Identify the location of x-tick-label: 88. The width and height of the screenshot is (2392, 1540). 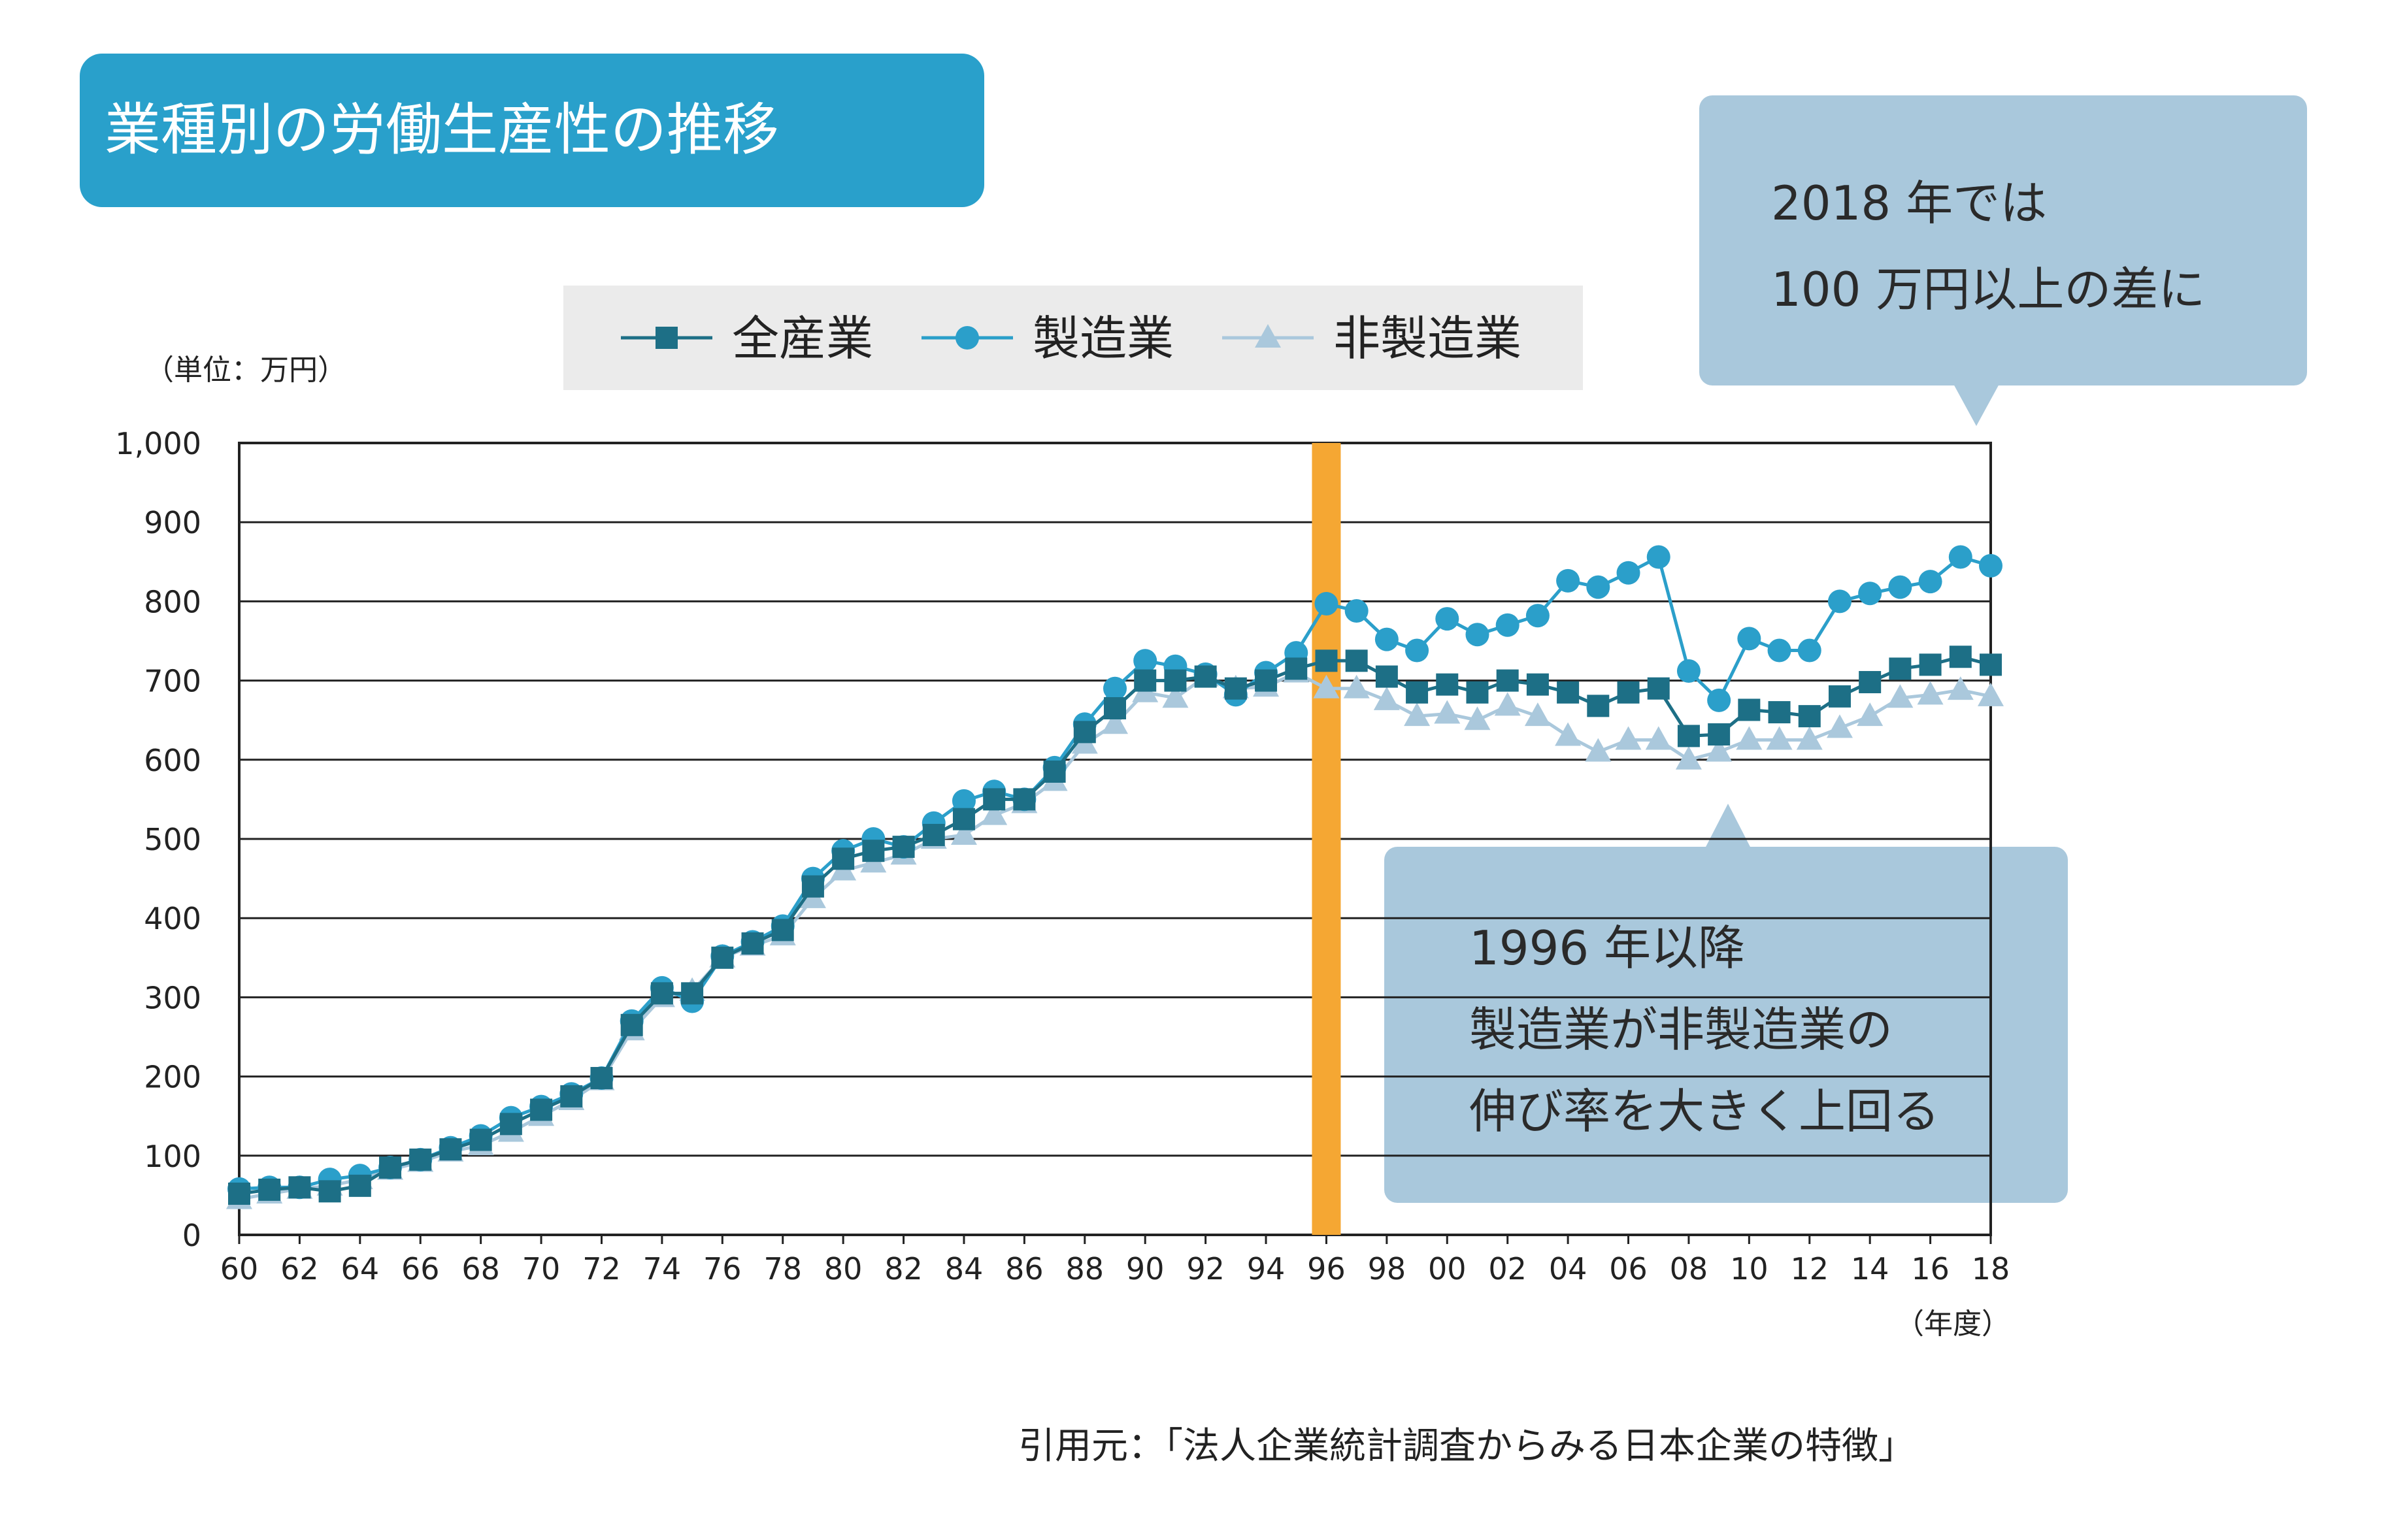
(1085, 1268).